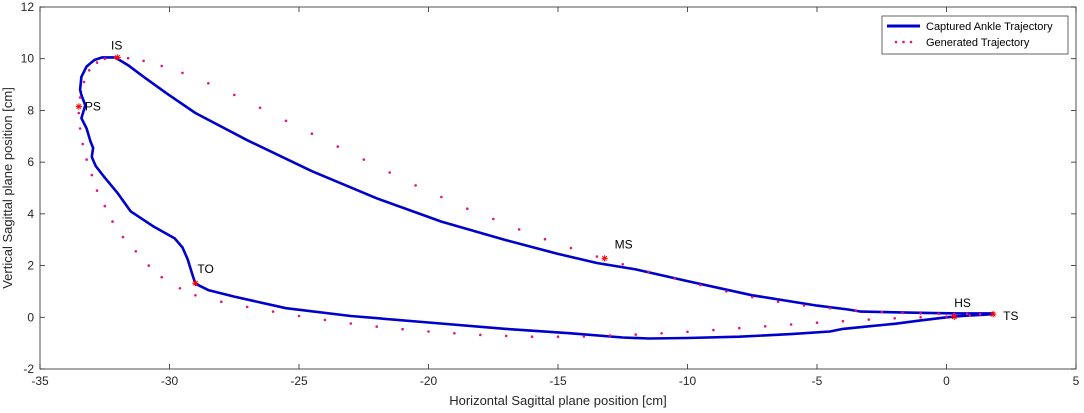 Image resolution: width=1084 pixels, height=413 pixels. Describe the element at coordinates (558, 381) in the screenshot. I see `x-tick-label: -15` at that location.